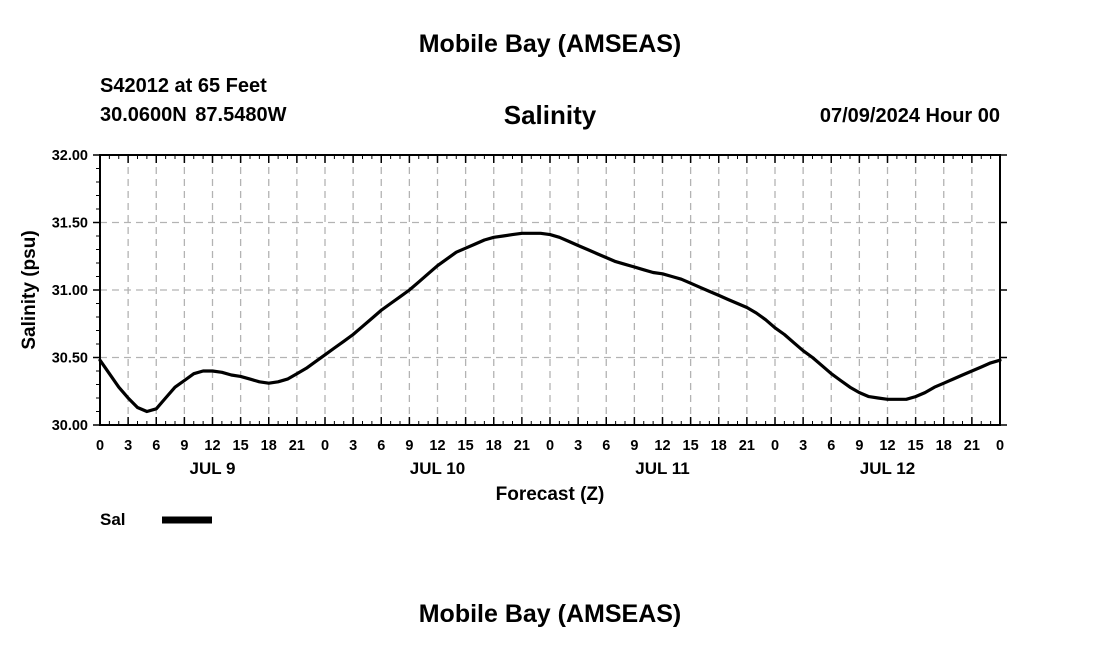  Describe the element at coordinates (909, 116) in the screenshot. I see `forecast-datetime: 07/09/2024 Hour 00` at that location.